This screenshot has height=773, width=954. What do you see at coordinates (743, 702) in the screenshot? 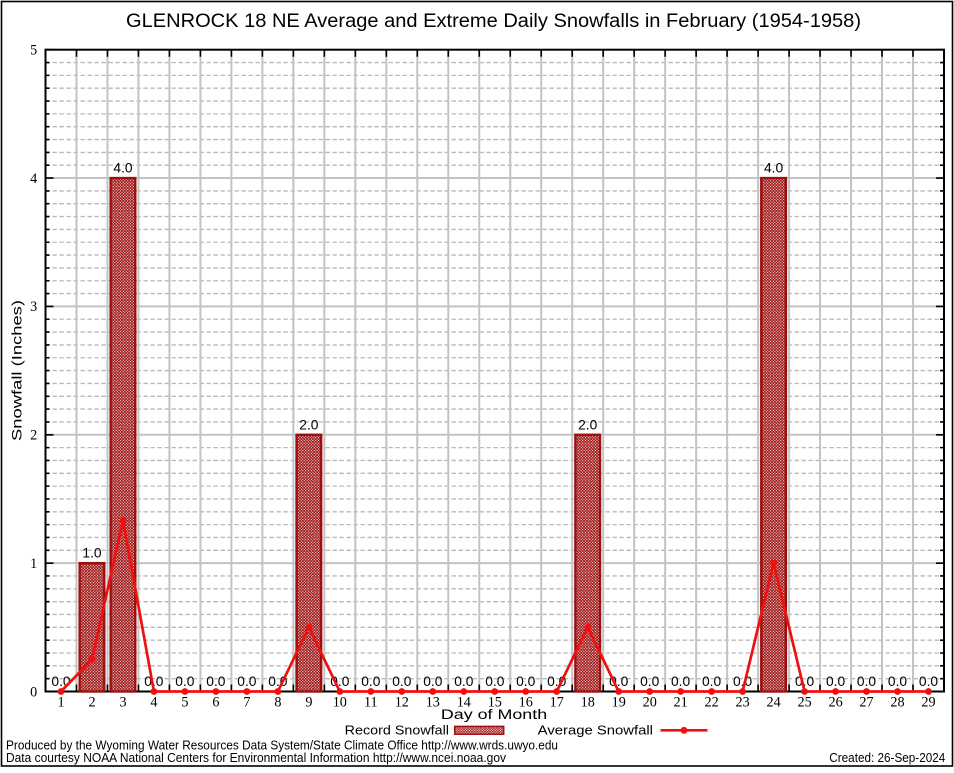
I see `svg-text: 23` at bounding box center [743, 702].